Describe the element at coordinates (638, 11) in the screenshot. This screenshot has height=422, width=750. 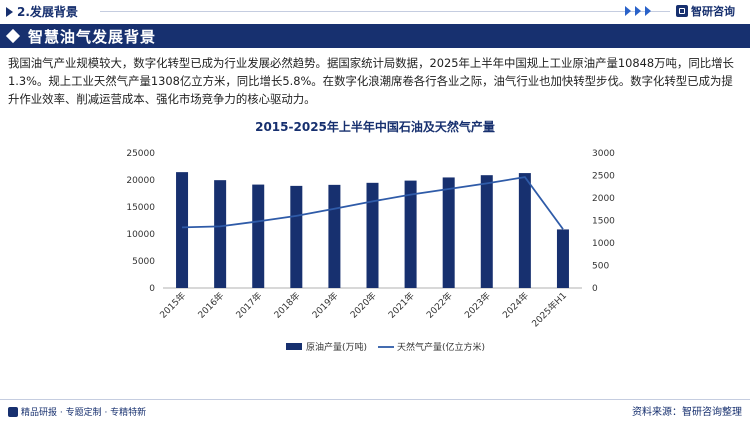
I see `arrow-icons` at that location.